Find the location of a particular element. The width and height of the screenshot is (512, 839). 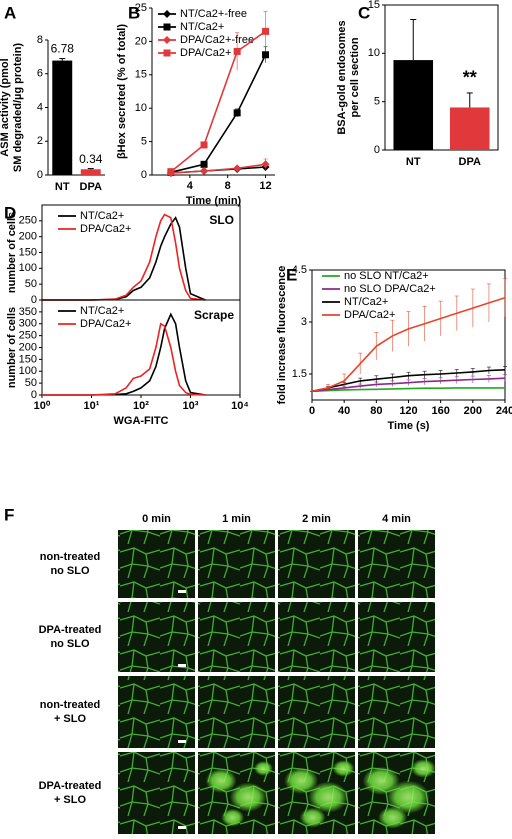

y-axis-label: fold increase fluorescence is located at coordinates (282, 335).